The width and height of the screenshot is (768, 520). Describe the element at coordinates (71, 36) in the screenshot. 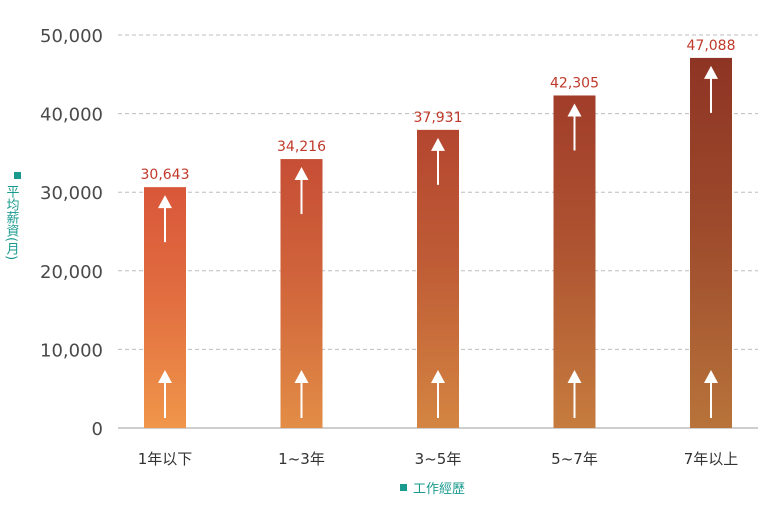

I see `y-tick-label: 50,000` at that location.